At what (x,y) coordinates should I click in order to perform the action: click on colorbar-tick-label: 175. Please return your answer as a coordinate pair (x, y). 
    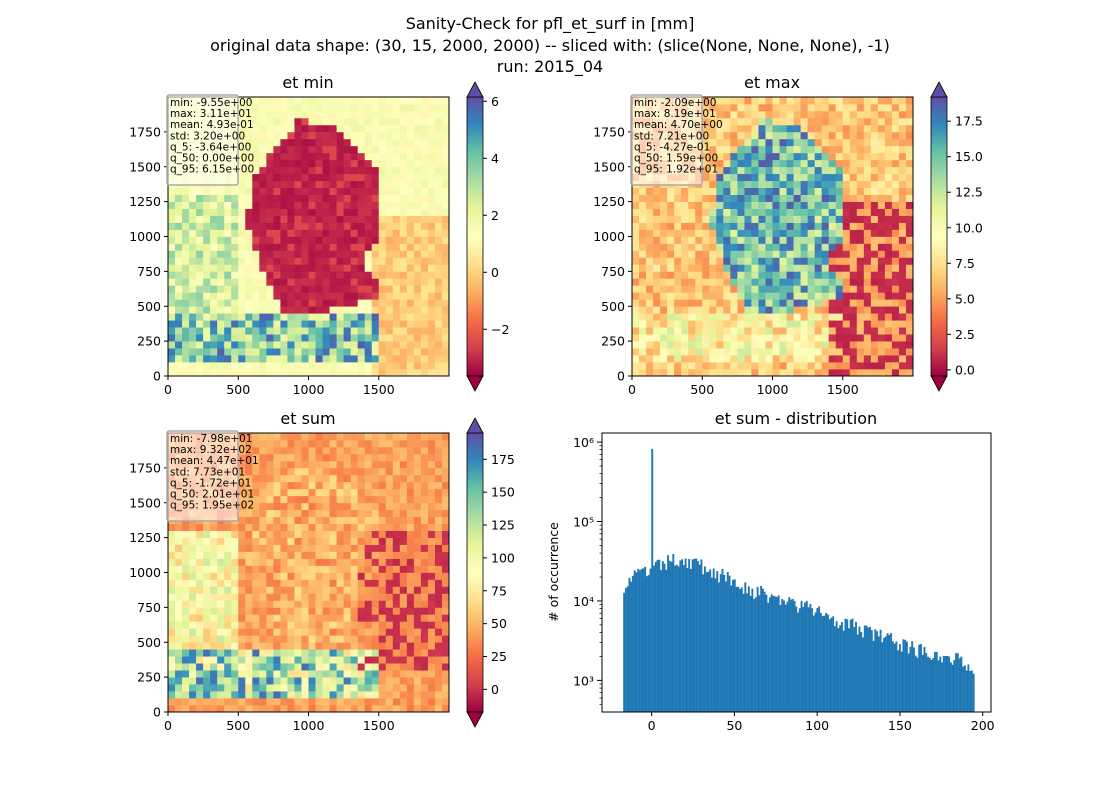
    Looking at the image, I should click on (503, 459).